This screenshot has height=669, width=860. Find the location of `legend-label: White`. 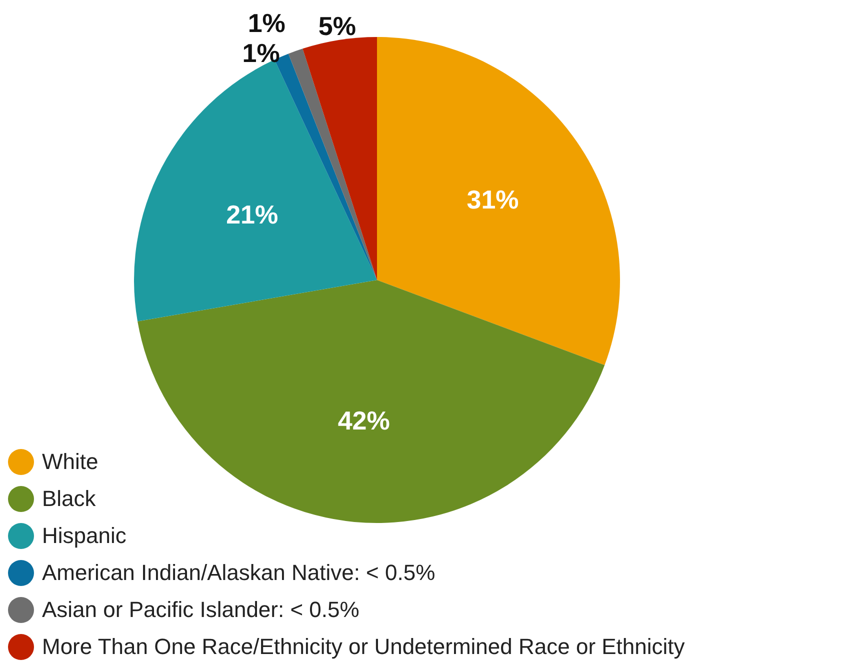

legend-label: White is located at coordinates (70, 461).